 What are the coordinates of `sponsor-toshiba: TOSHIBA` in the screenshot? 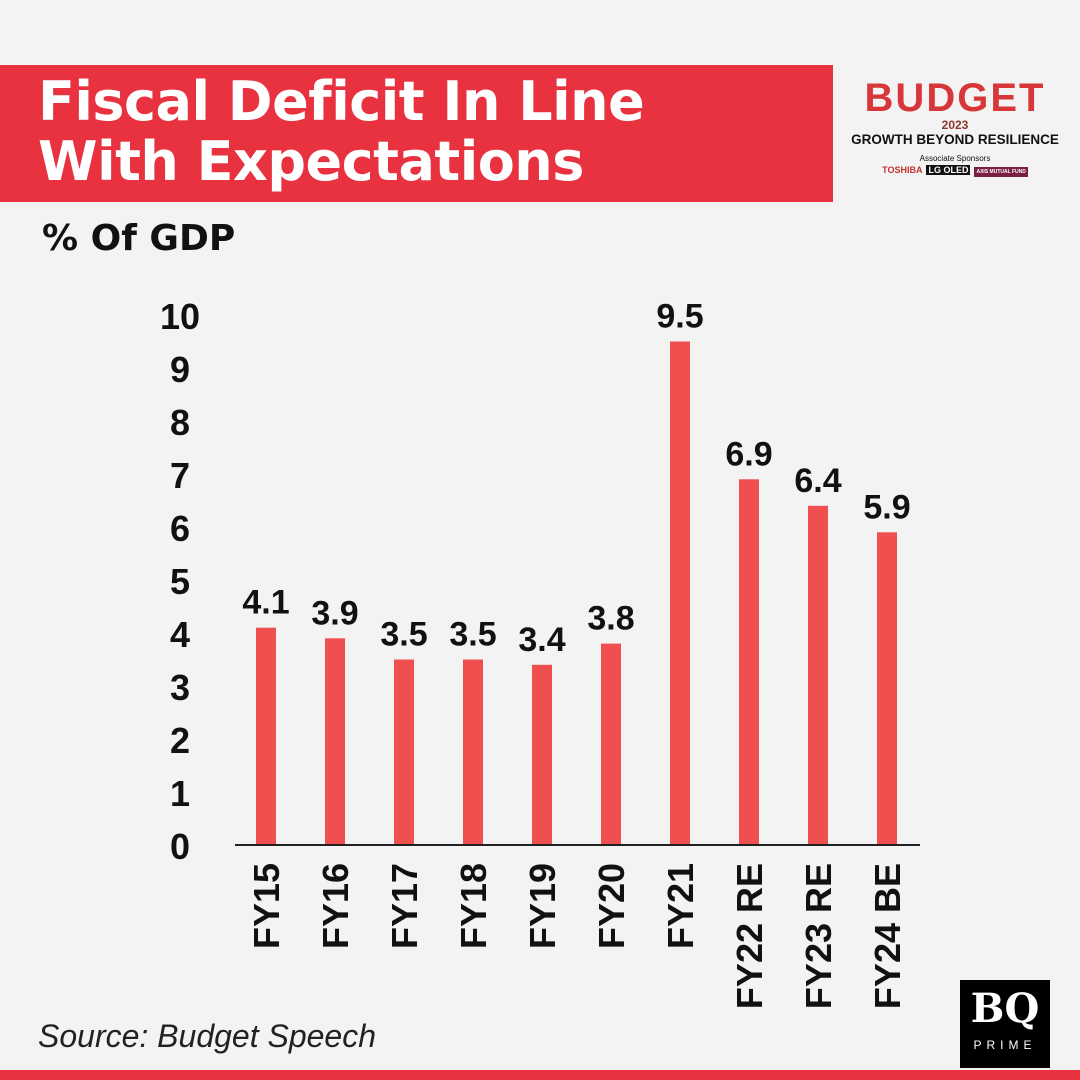 It's located at (902, 170).